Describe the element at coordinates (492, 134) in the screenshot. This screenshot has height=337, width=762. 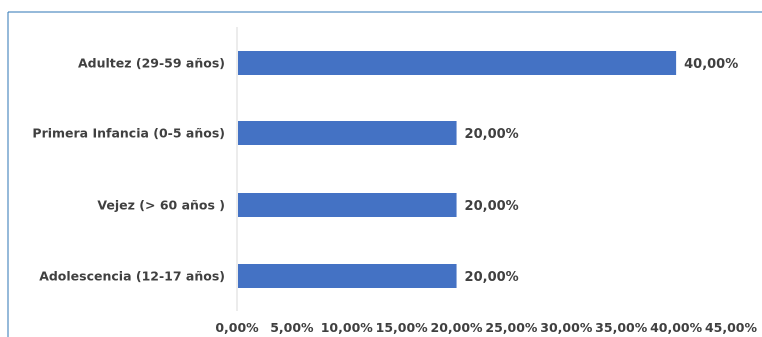
I see `data-label-1: 20,00%` at that location.